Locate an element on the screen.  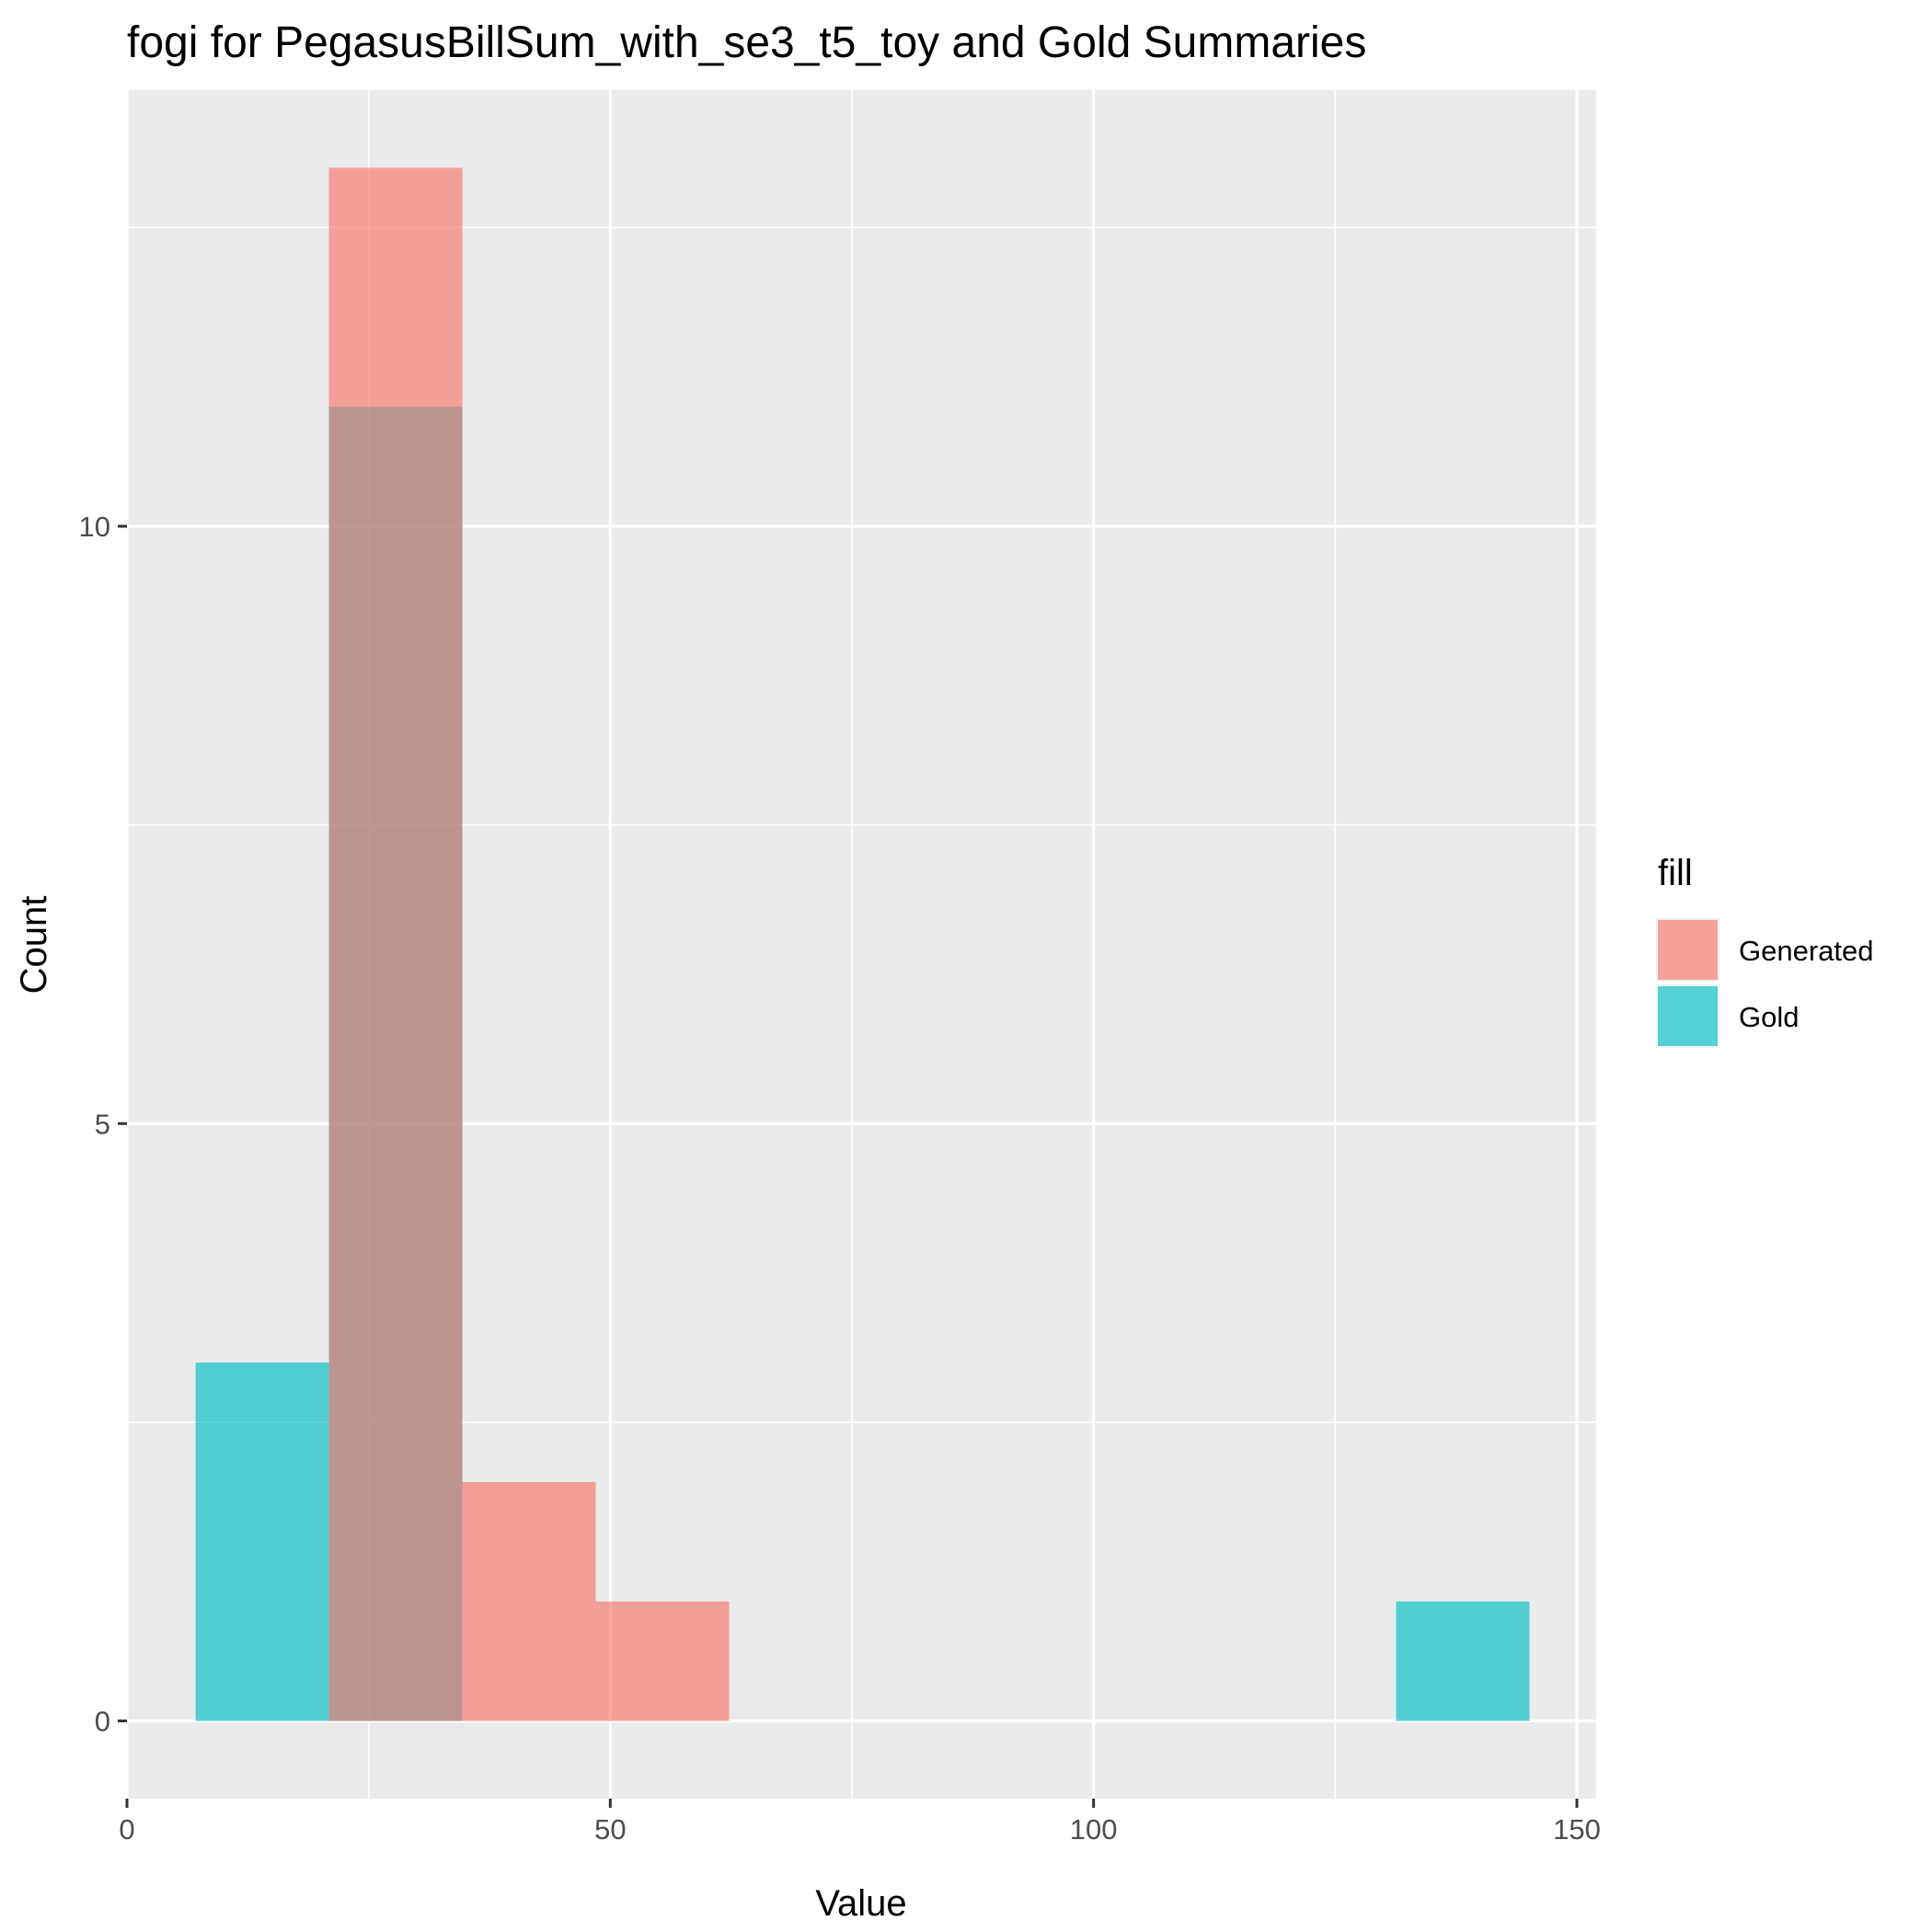
y-tick-label: 5 is located at coordinates (102, 1124).